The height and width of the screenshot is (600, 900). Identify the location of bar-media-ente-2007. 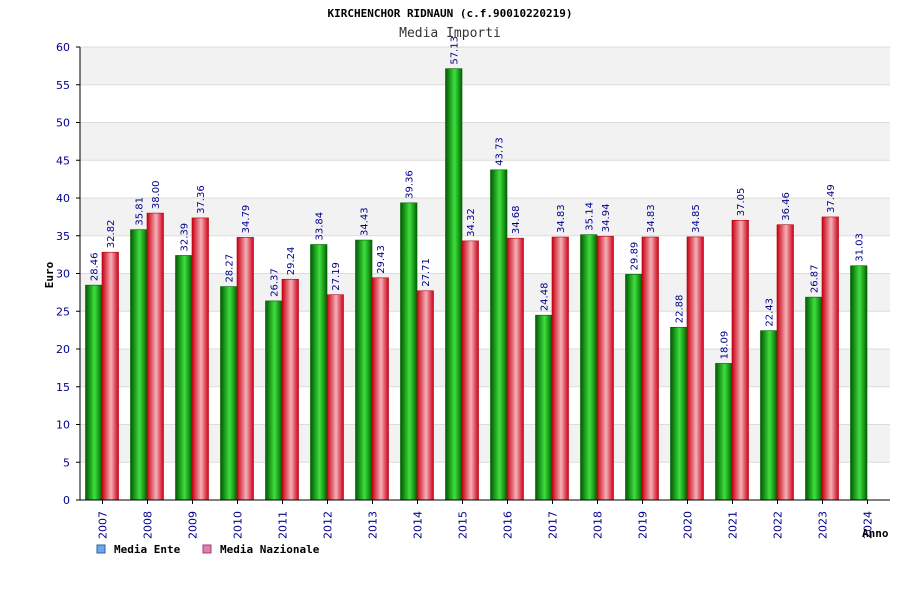
(94, 392).